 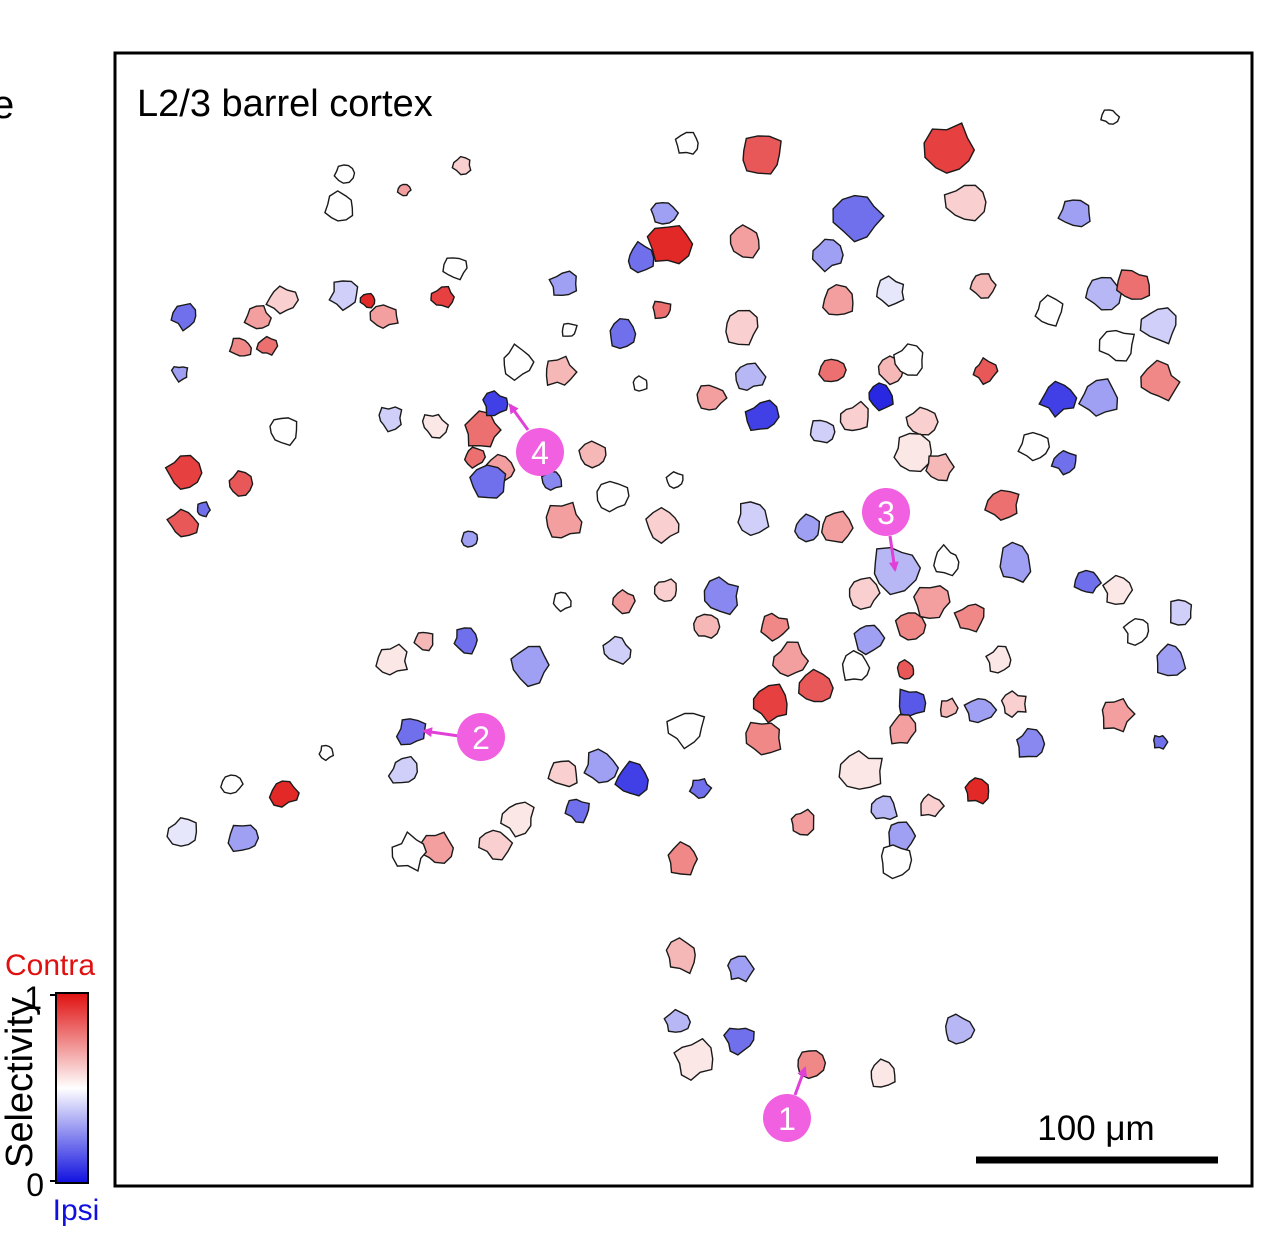 What do you see at coordinates (50, 965) in the screenshot?
I see `colorbar-top-label: Contra` at bounding box center [50, 965].